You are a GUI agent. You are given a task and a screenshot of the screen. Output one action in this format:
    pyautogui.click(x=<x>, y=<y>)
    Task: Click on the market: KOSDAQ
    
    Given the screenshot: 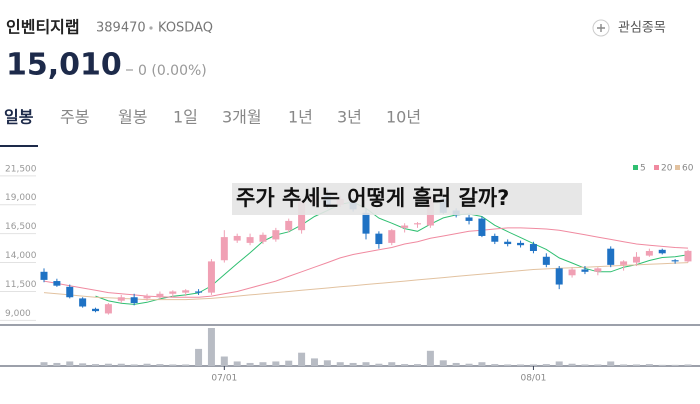 What is the action you would take?
    pyautogui.click(x=185, y=28)
    